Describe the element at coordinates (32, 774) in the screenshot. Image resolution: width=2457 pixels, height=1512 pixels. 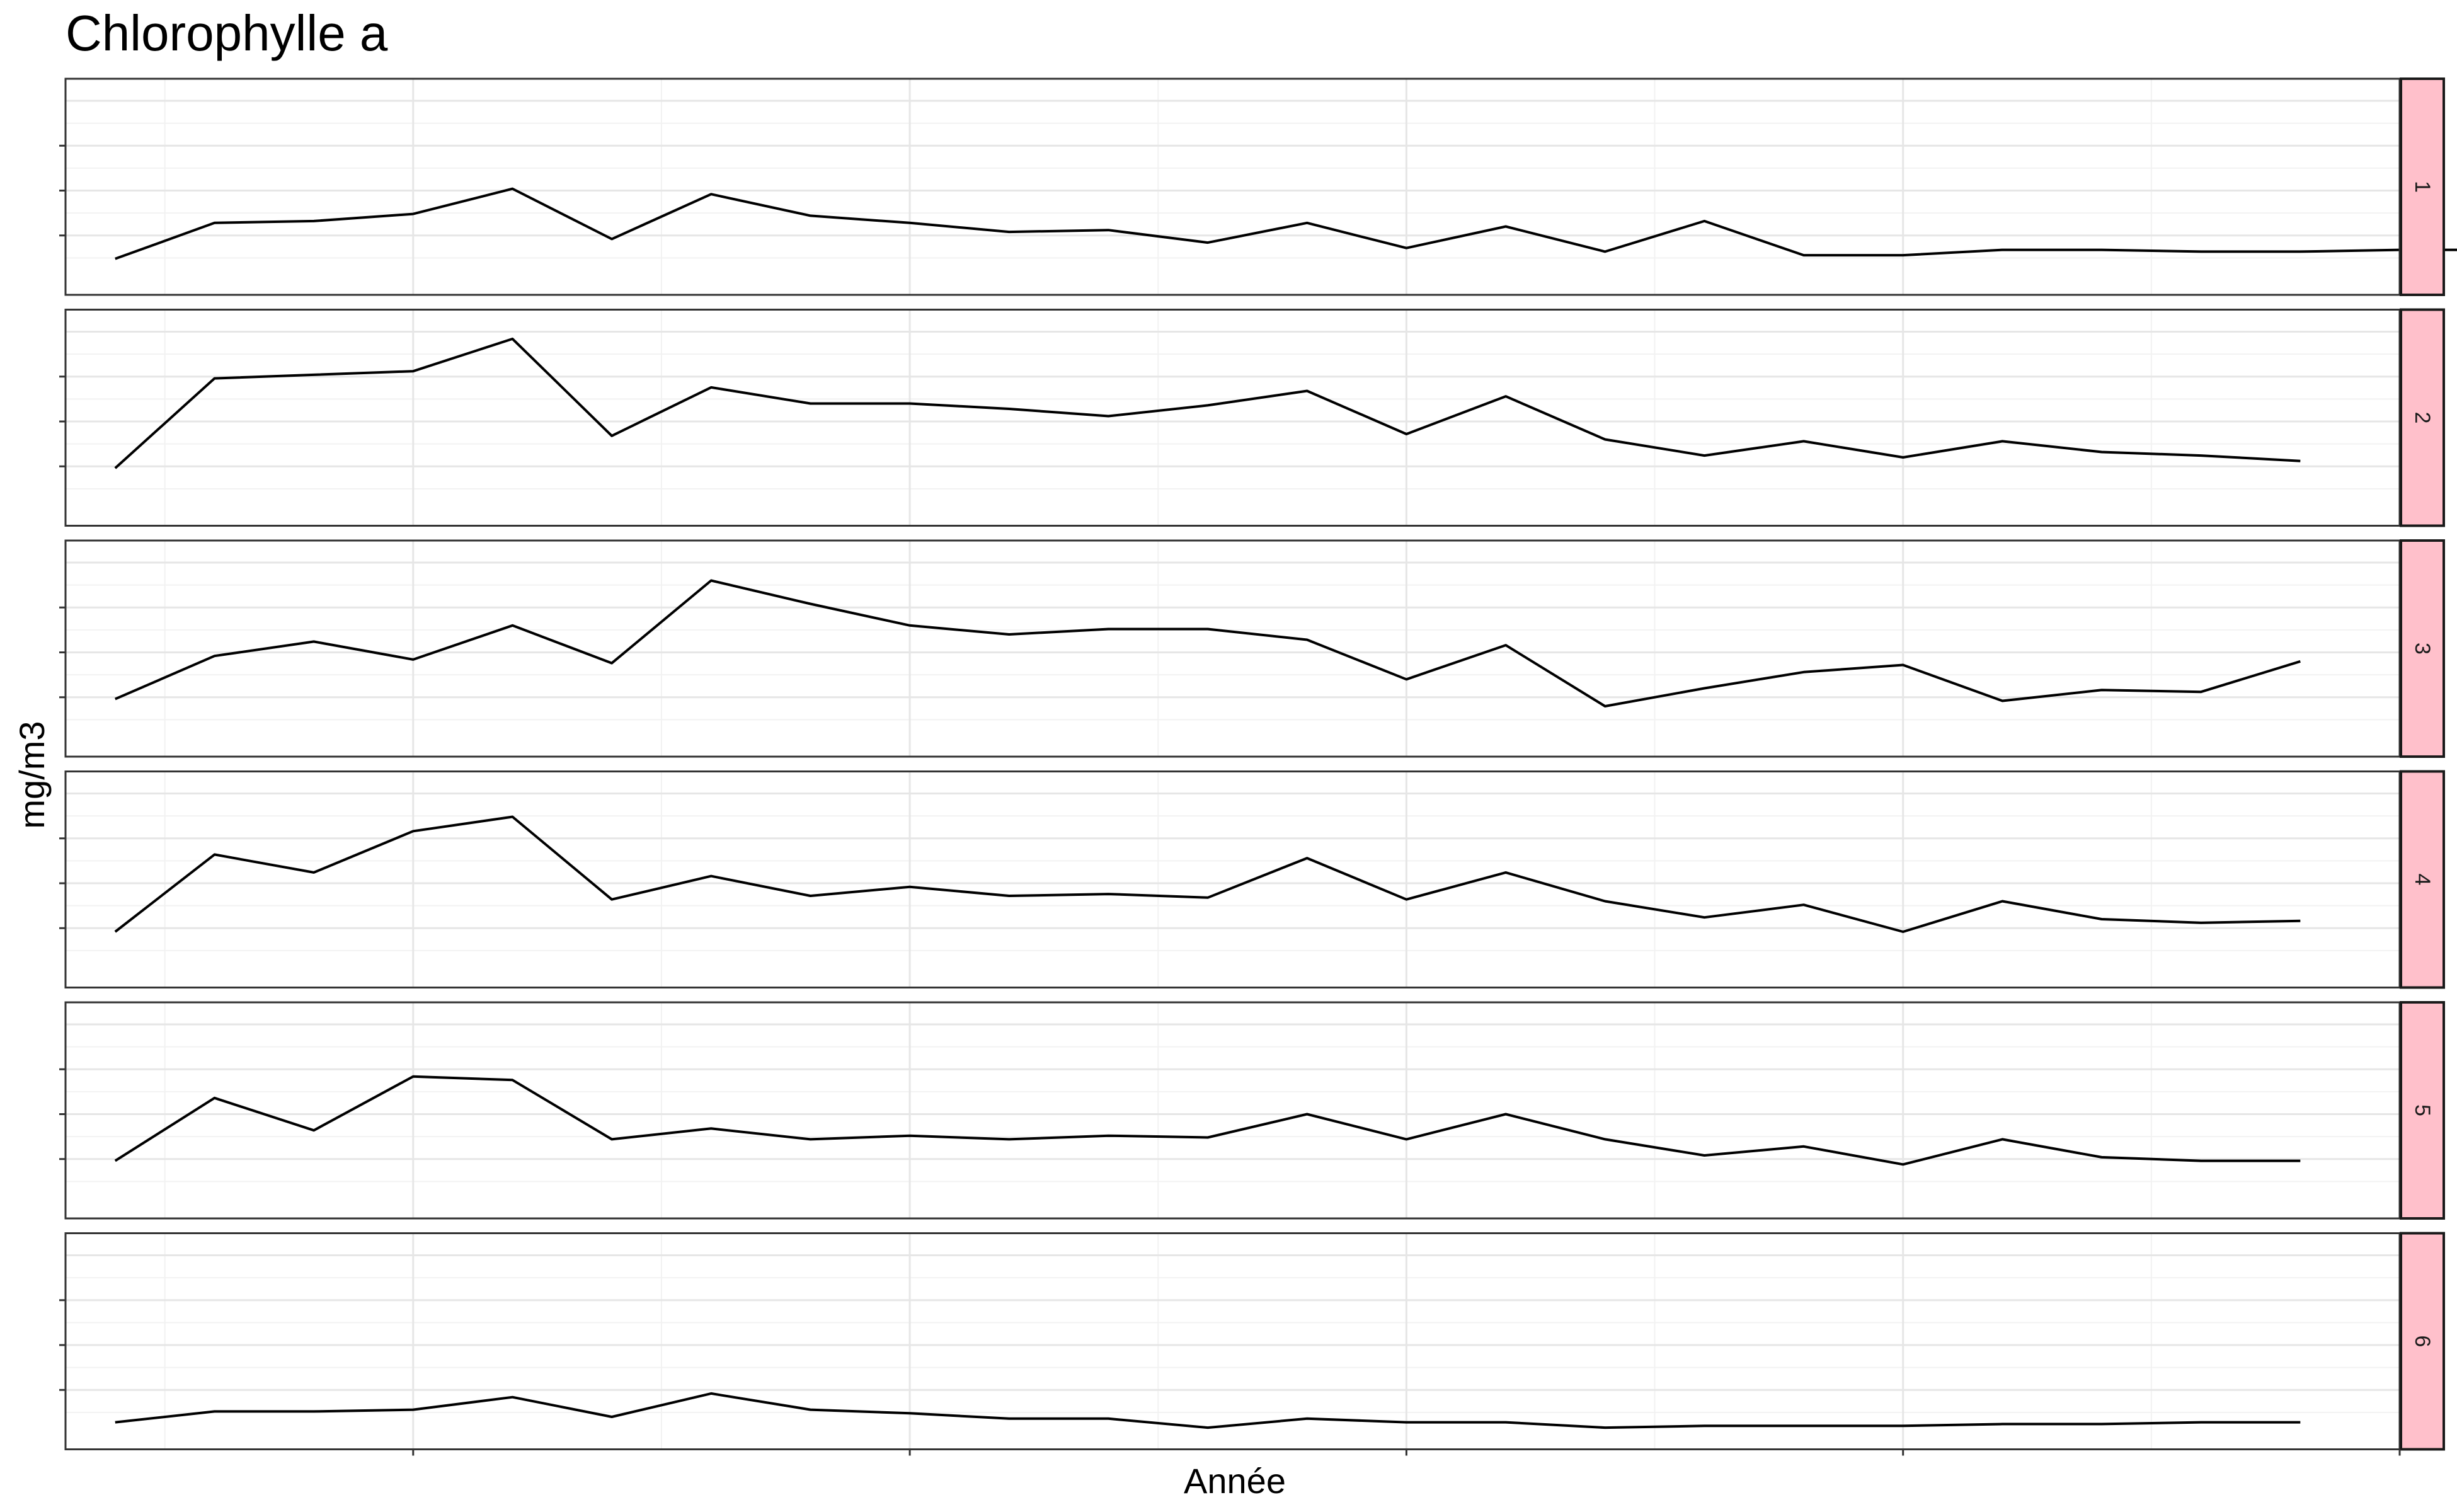
I see `y-axis-title: mg/m3` at that location.